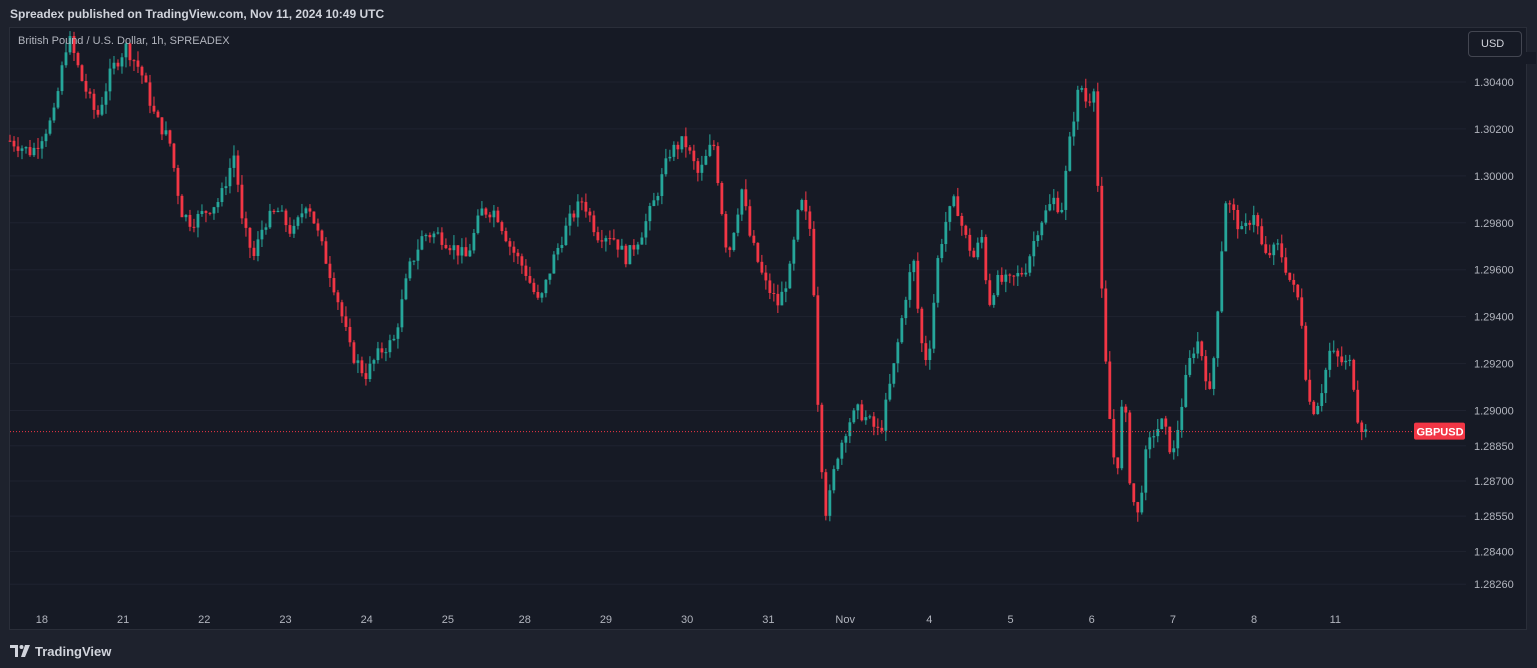 This screenshot has height=668, width=1537. Describe the element at coordinates (1173, 620) in the screenshot. I see `x-tick-label: 7` at that location.